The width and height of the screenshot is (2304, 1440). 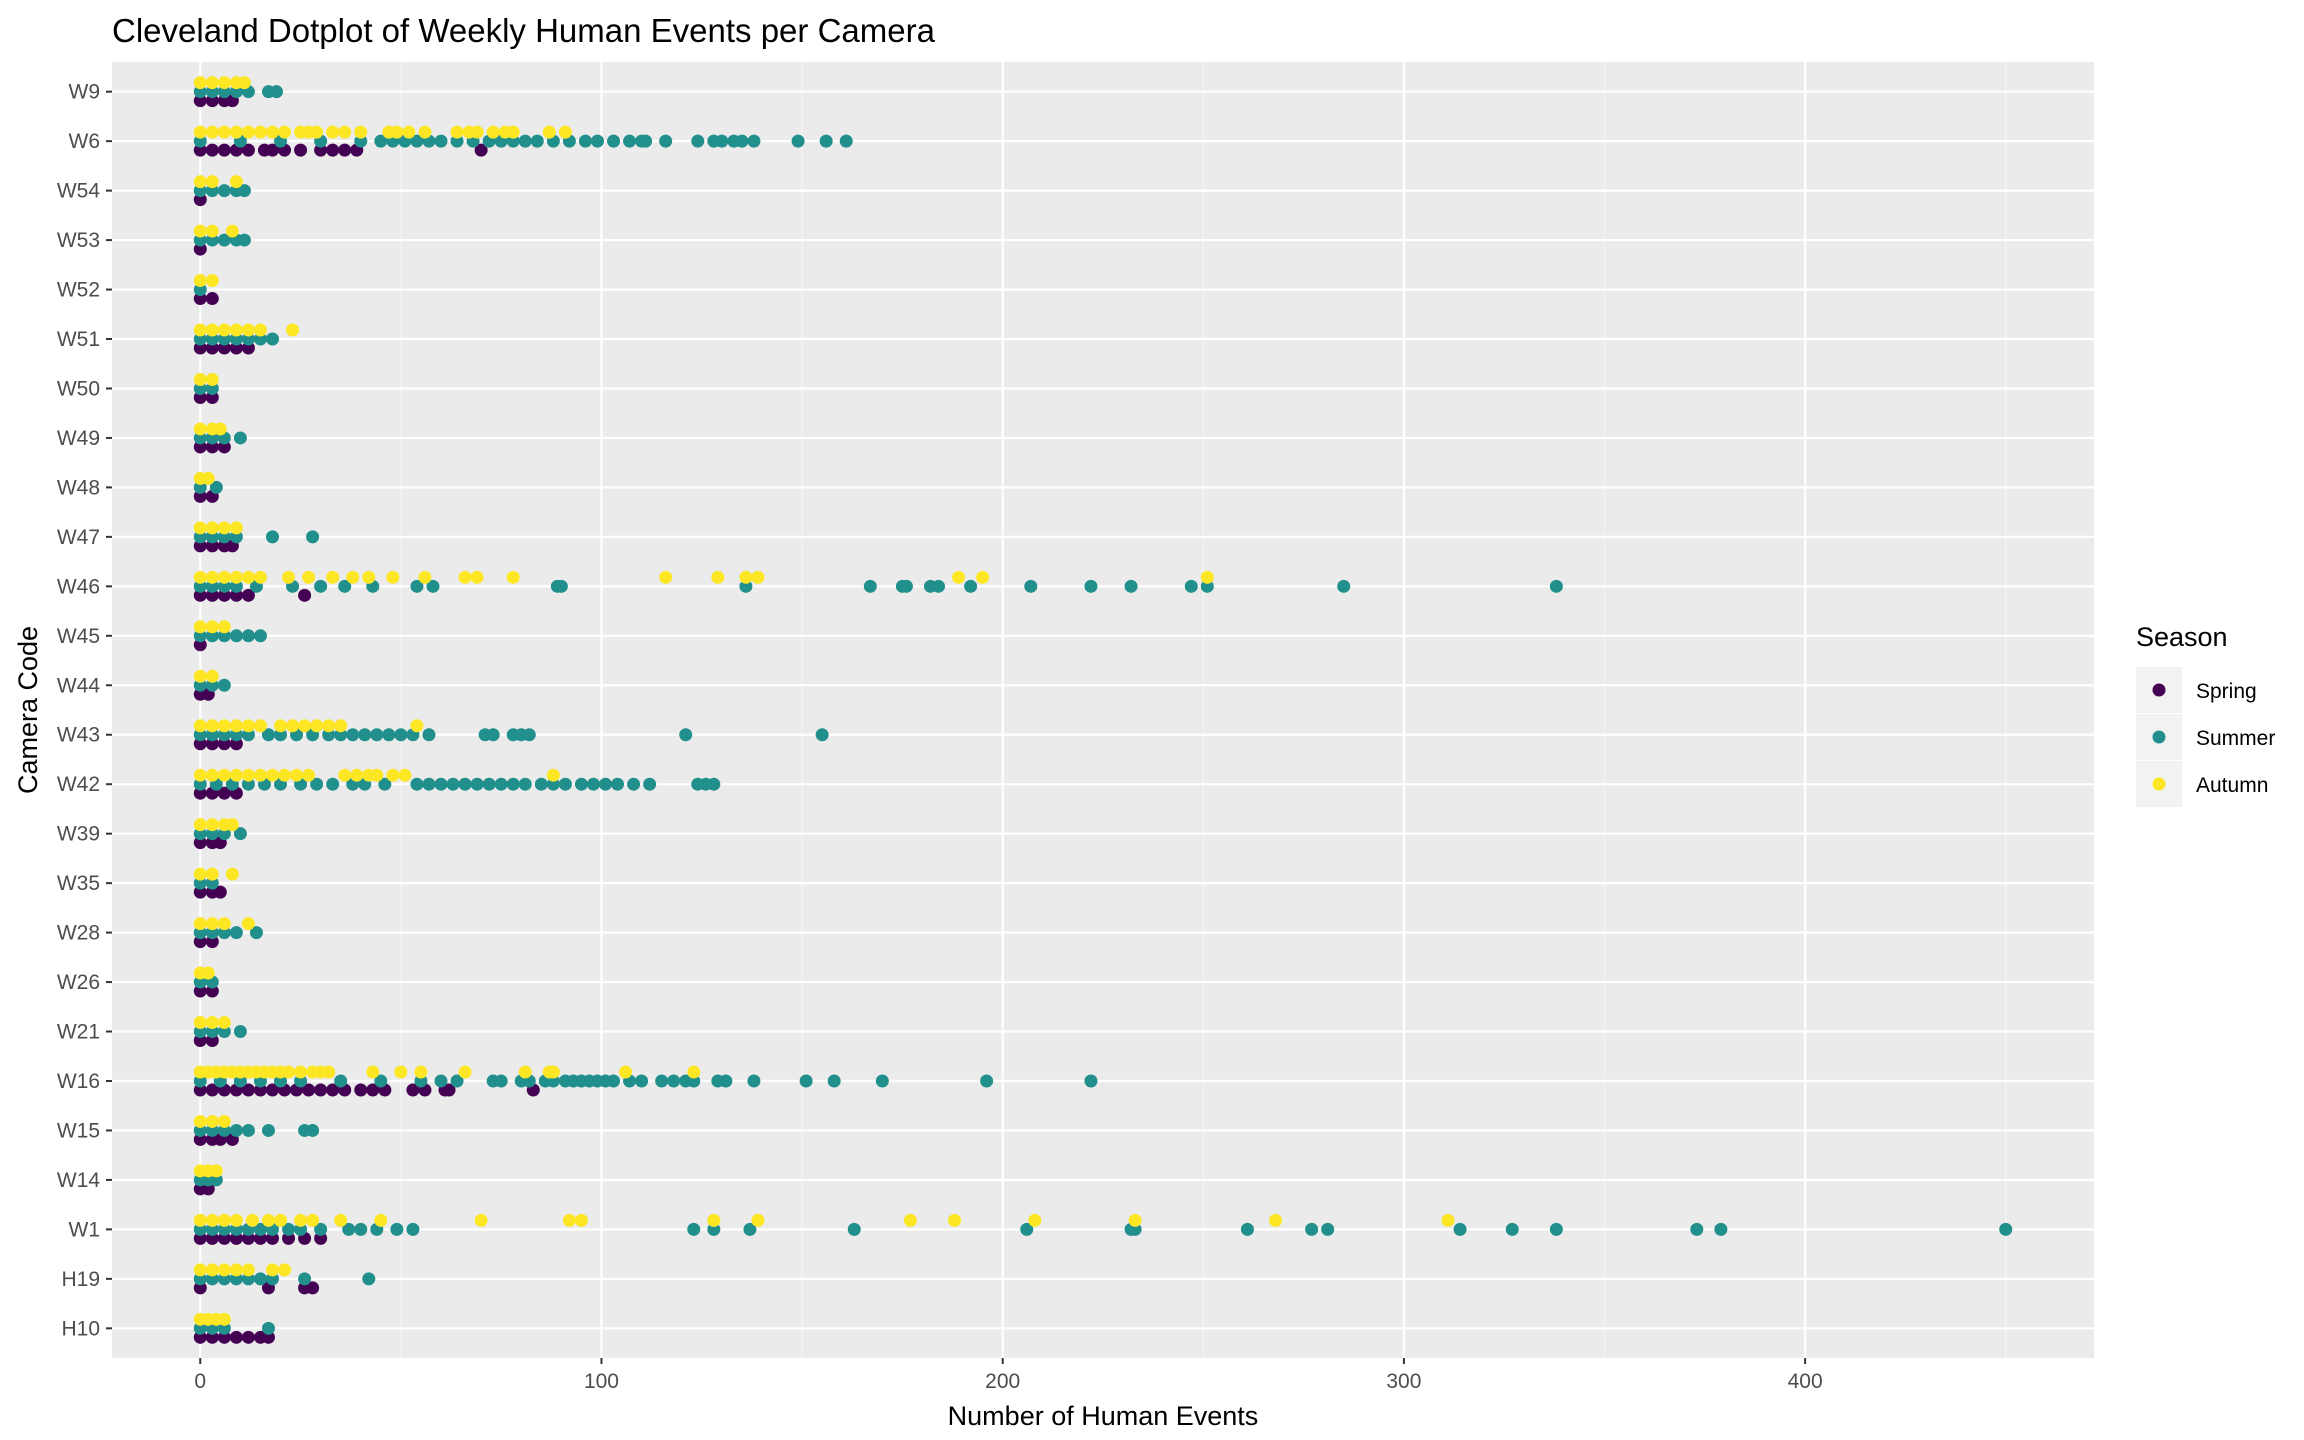 I want to click on point-summer-w14, so click(x=216, y=1180).